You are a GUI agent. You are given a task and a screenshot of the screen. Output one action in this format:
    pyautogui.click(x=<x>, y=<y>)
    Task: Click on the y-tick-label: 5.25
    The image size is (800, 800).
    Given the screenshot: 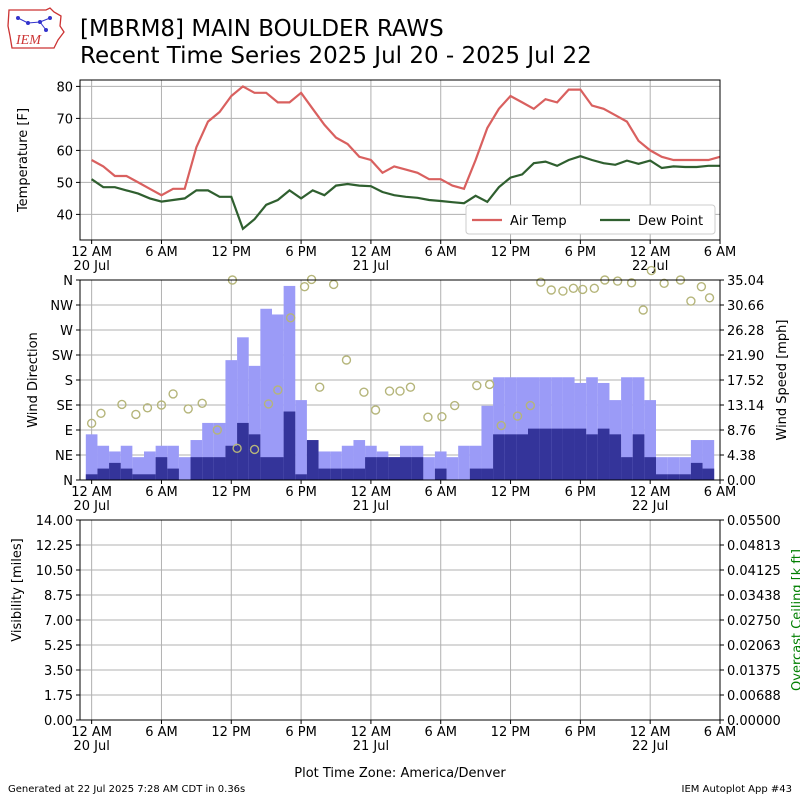 What is the action you would take?
    pyautogui.click(x=58, y=646)
    